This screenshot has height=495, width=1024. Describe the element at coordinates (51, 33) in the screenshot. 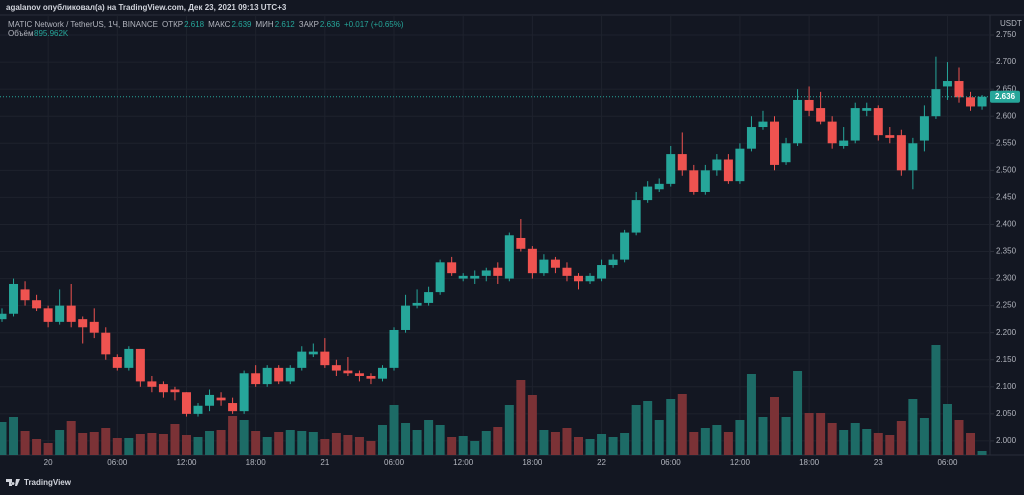

I see `volume-value: 895.962K` at that location.